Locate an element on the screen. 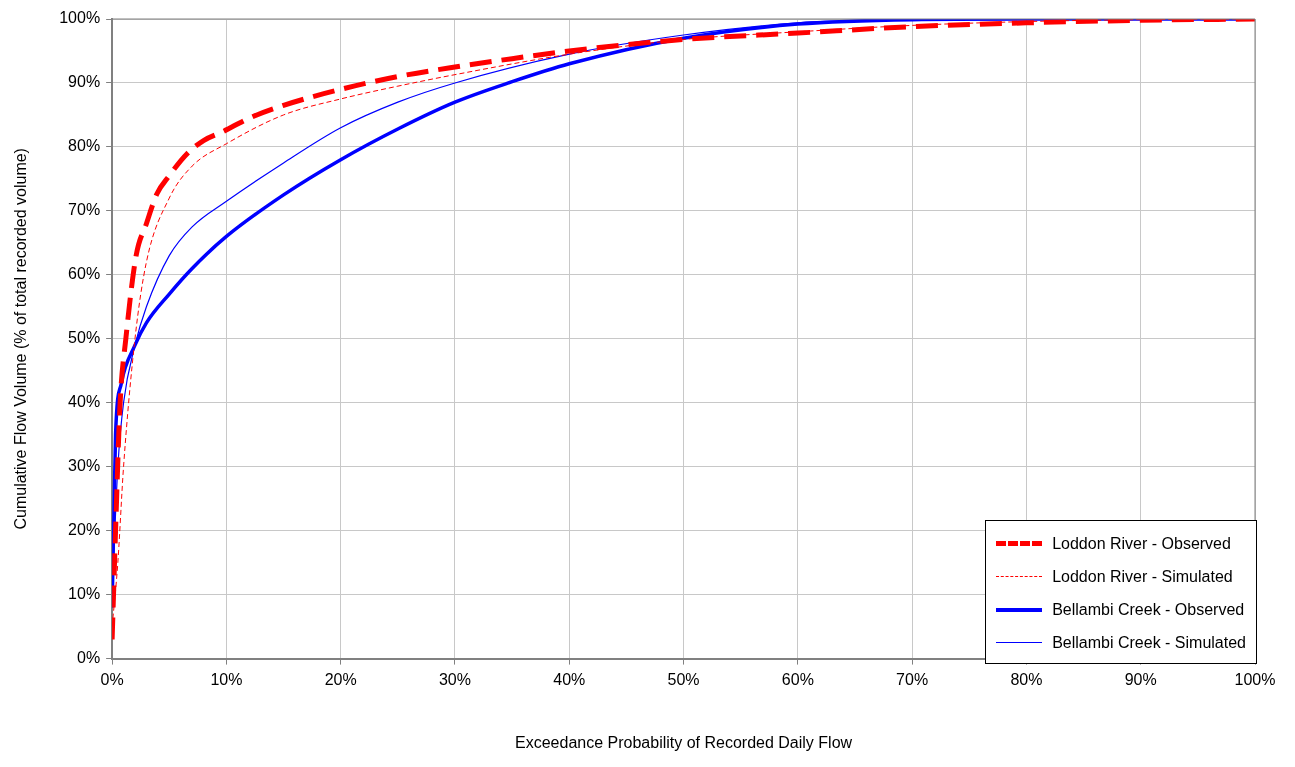 Image resolution: width=1295 pixels, height=767 pixels. x-tick-label: 50% is located at coordinates (683, 679).